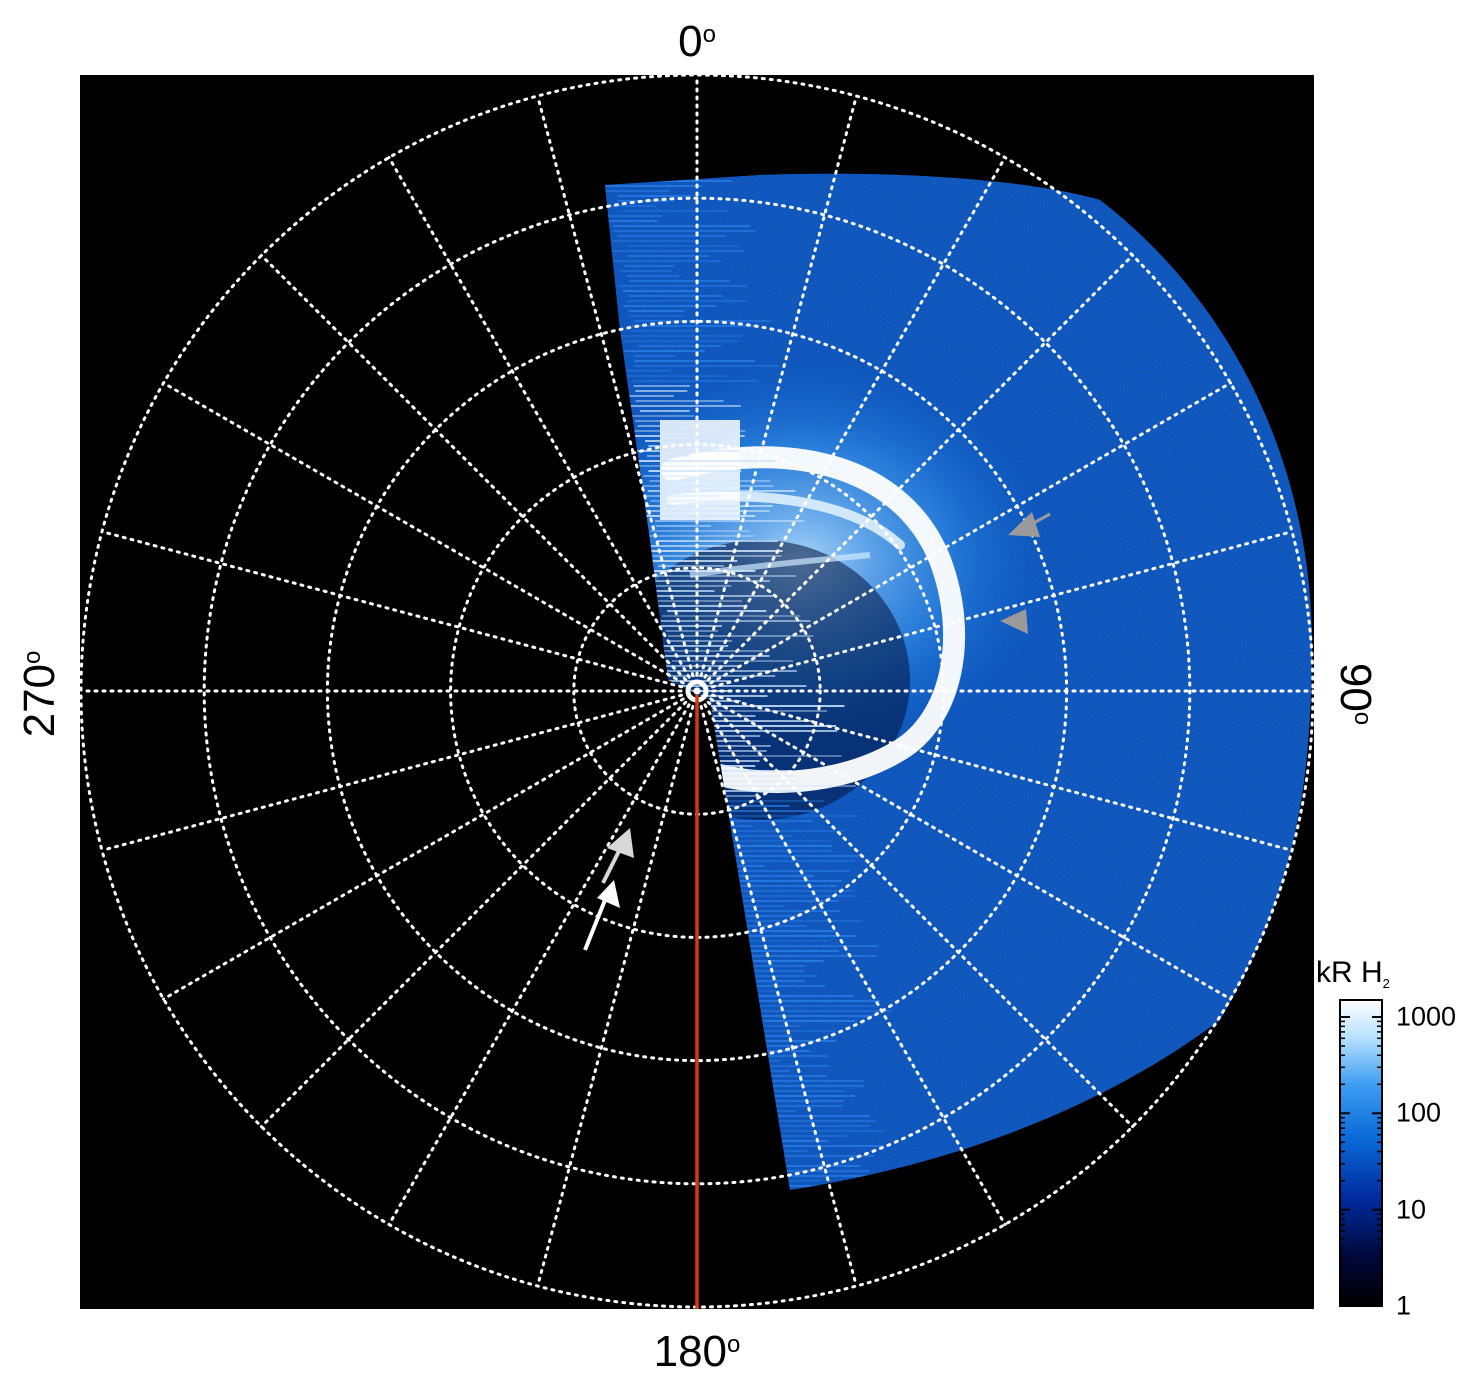  What do you see at coordinates (697, 41) in the screenshot?
I see `angle-label-0: 0o` at bounding box center [697, 41].